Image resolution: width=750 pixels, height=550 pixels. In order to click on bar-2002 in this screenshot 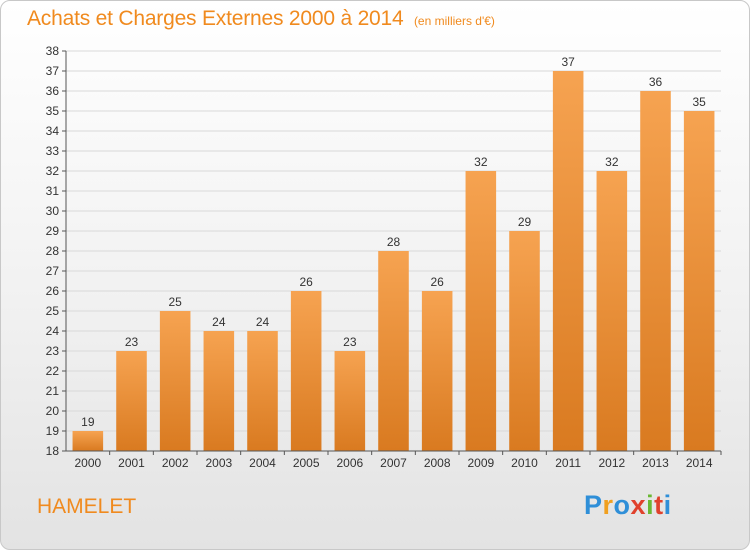, I will do `click(175, 381)`.